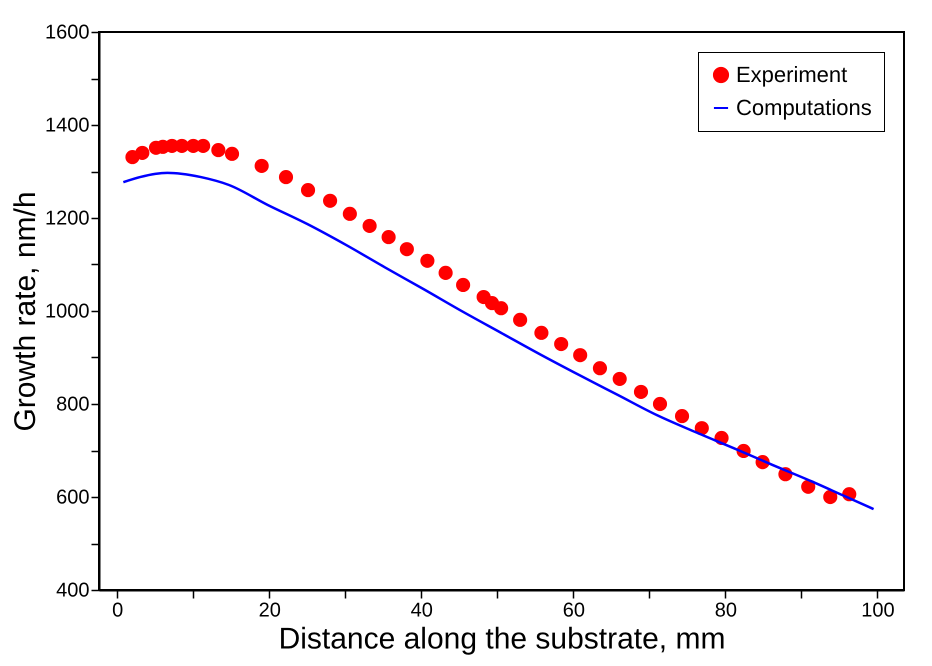 The image size is (932, 666). Describe the element at coordinates (67, 33) in the screenshot. I see `y-tick-label: 1600` at that location.